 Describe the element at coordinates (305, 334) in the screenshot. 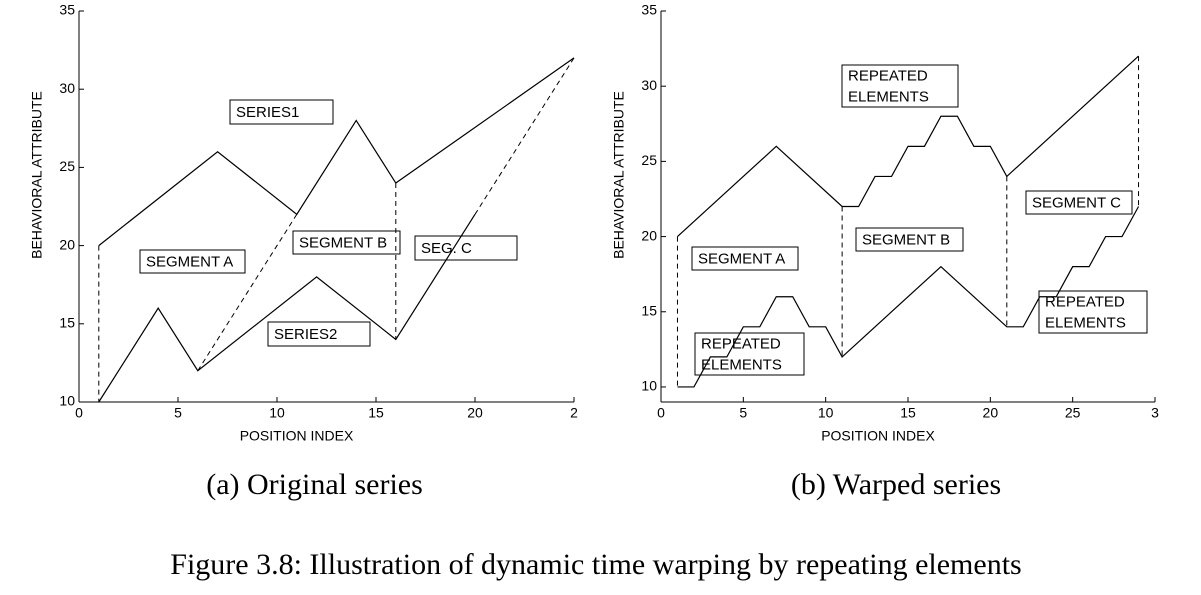

I see `annotation-text: SERIES2` at that location.